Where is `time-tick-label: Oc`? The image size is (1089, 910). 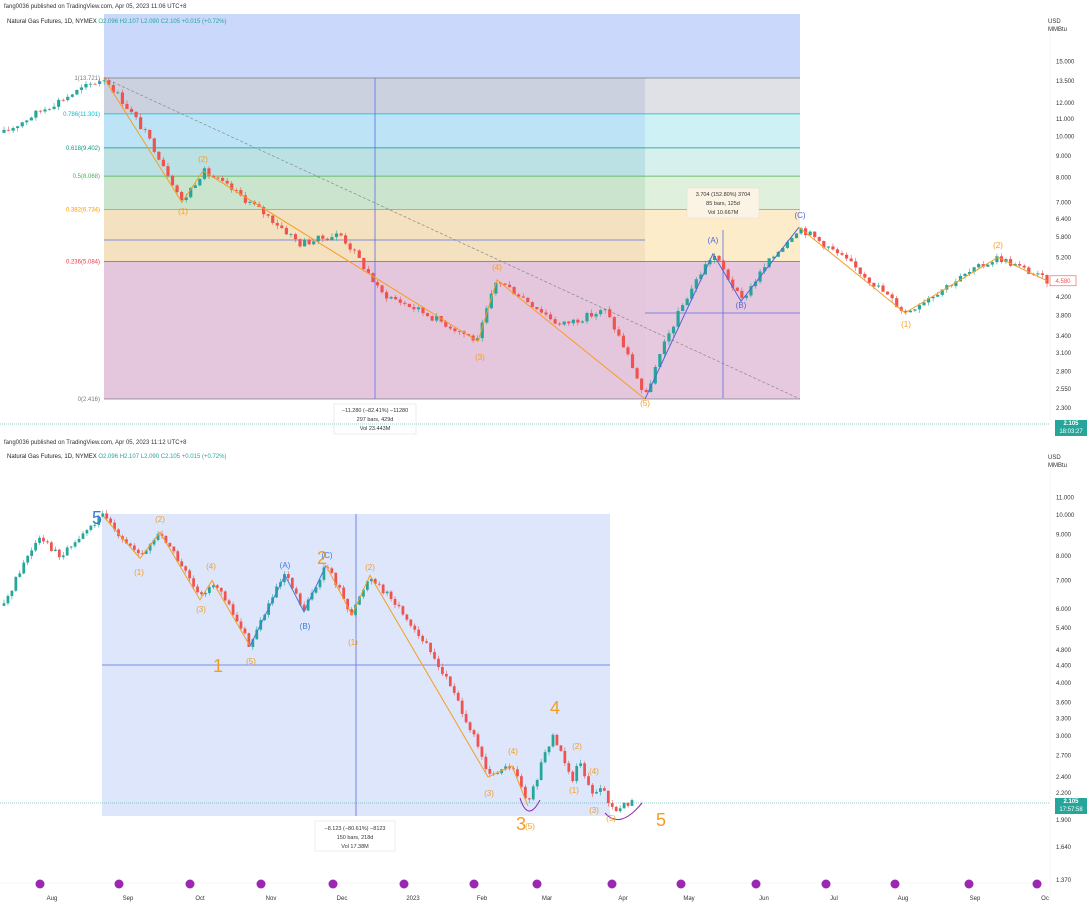
time-tick-label: Oc is located at coordinates (1045, 899).